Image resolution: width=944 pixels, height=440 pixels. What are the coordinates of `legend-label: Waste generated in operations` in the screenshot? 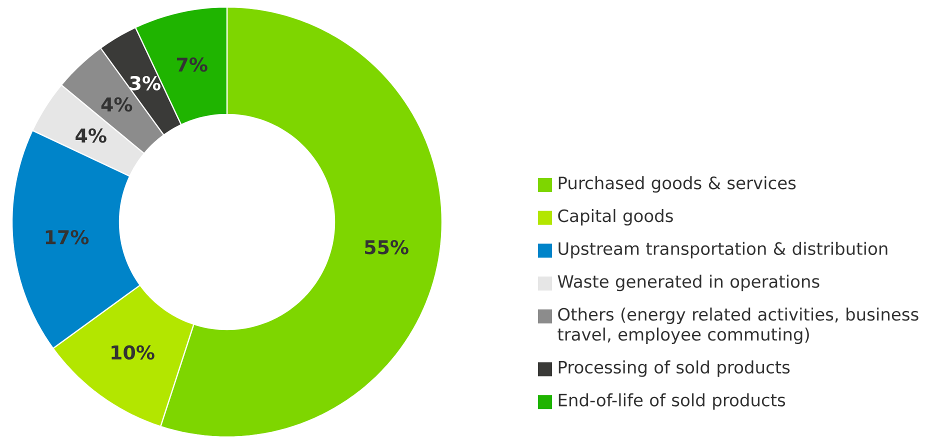 It's located at (689, 283).